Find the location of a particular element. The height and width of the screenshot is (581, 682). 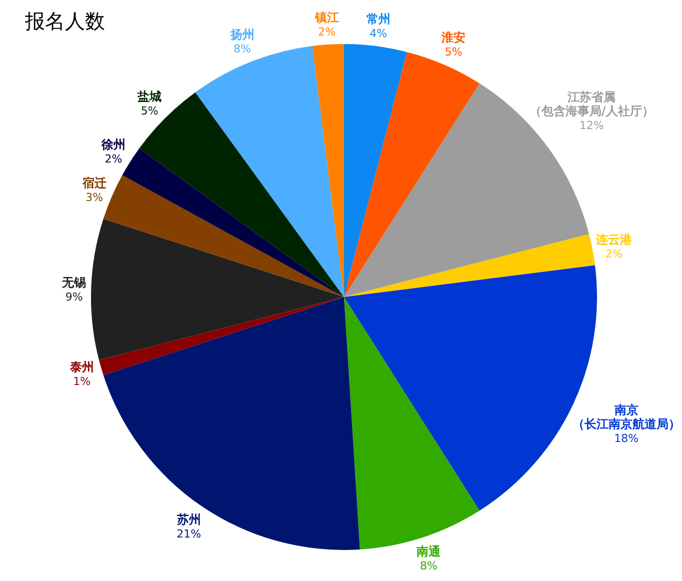

slice-label: 徐州 is located at coordinates (113, 145).